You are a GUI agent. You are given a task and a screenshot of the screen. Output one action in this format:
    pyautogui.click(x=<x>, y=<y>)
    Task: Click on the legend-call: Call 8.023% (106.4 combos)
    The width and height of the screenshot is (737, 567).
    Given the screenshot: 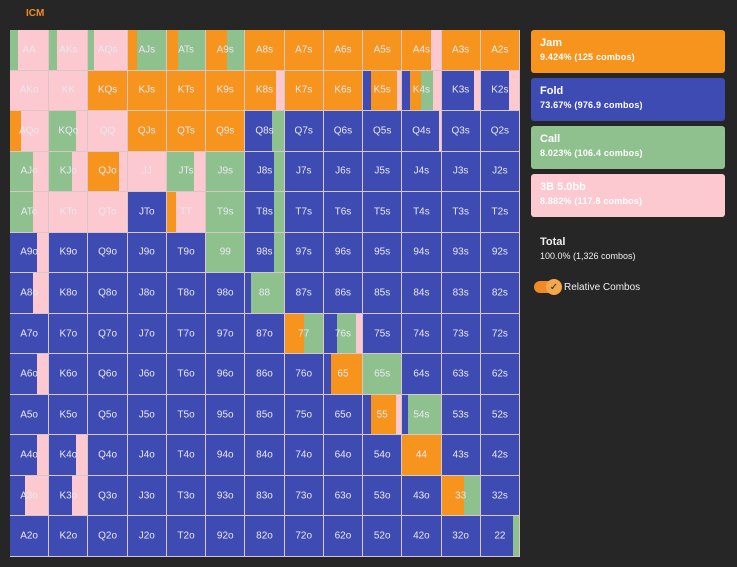 What is the action you would take?
    pyautogui.click(x=628, y=147)
    